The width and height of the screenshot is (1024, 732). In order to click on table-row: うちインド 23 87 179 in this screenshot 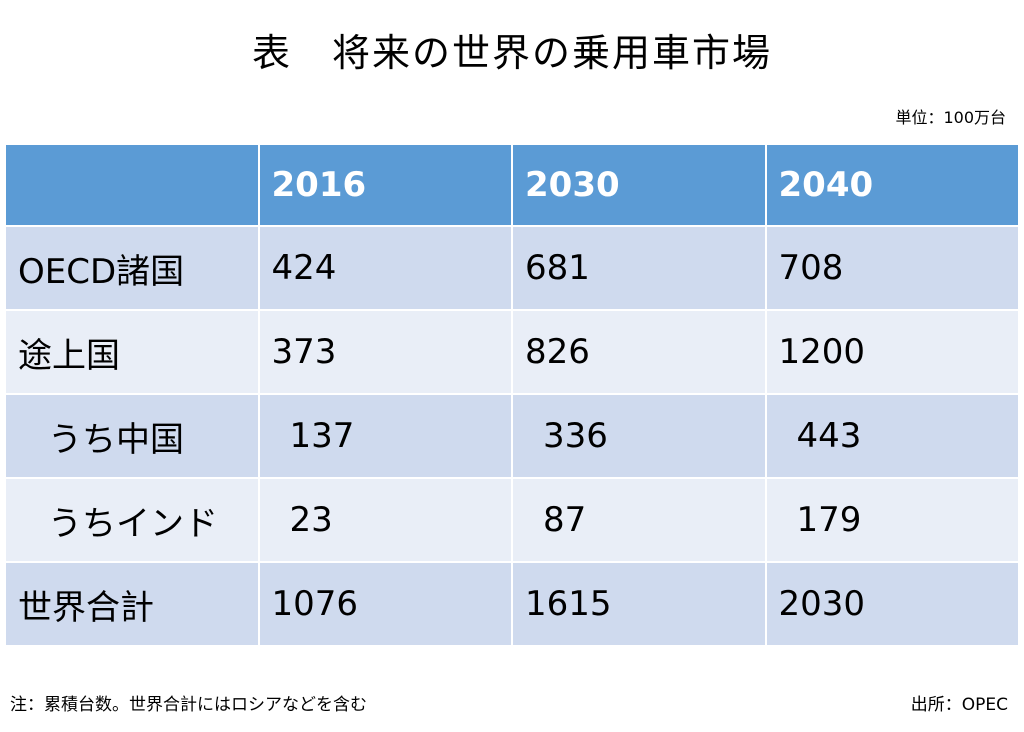, I will do `click(512, 520)`.